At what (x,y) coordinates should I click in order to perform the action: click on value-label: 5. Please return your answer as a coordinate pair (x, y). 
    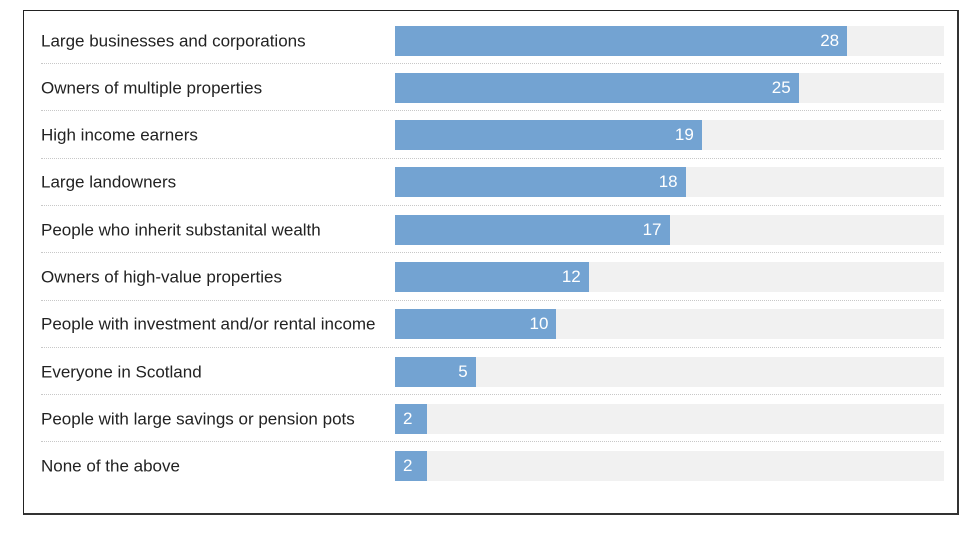
    Looking at the image, I should click on (463, 371).